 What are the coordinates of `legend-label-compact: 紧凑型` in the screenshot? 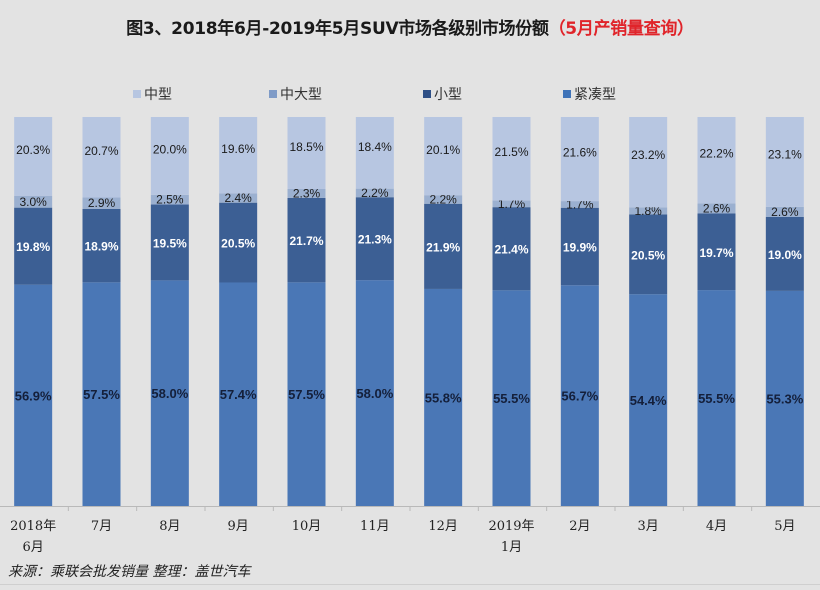 It's located at (595, 95).